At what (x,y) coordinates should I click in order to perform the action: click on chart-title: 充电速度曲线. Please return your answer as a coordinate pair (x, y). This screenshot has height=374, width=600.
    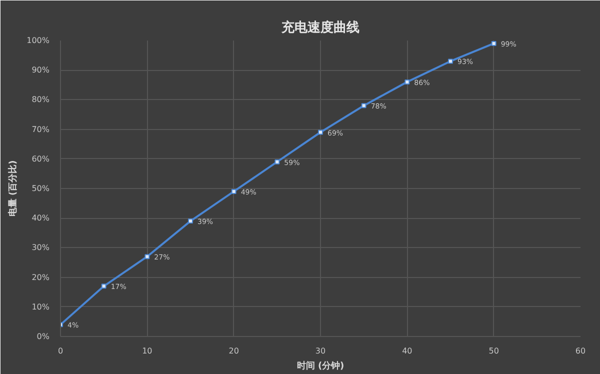
    Looking at the image, I should click on (320, 28).